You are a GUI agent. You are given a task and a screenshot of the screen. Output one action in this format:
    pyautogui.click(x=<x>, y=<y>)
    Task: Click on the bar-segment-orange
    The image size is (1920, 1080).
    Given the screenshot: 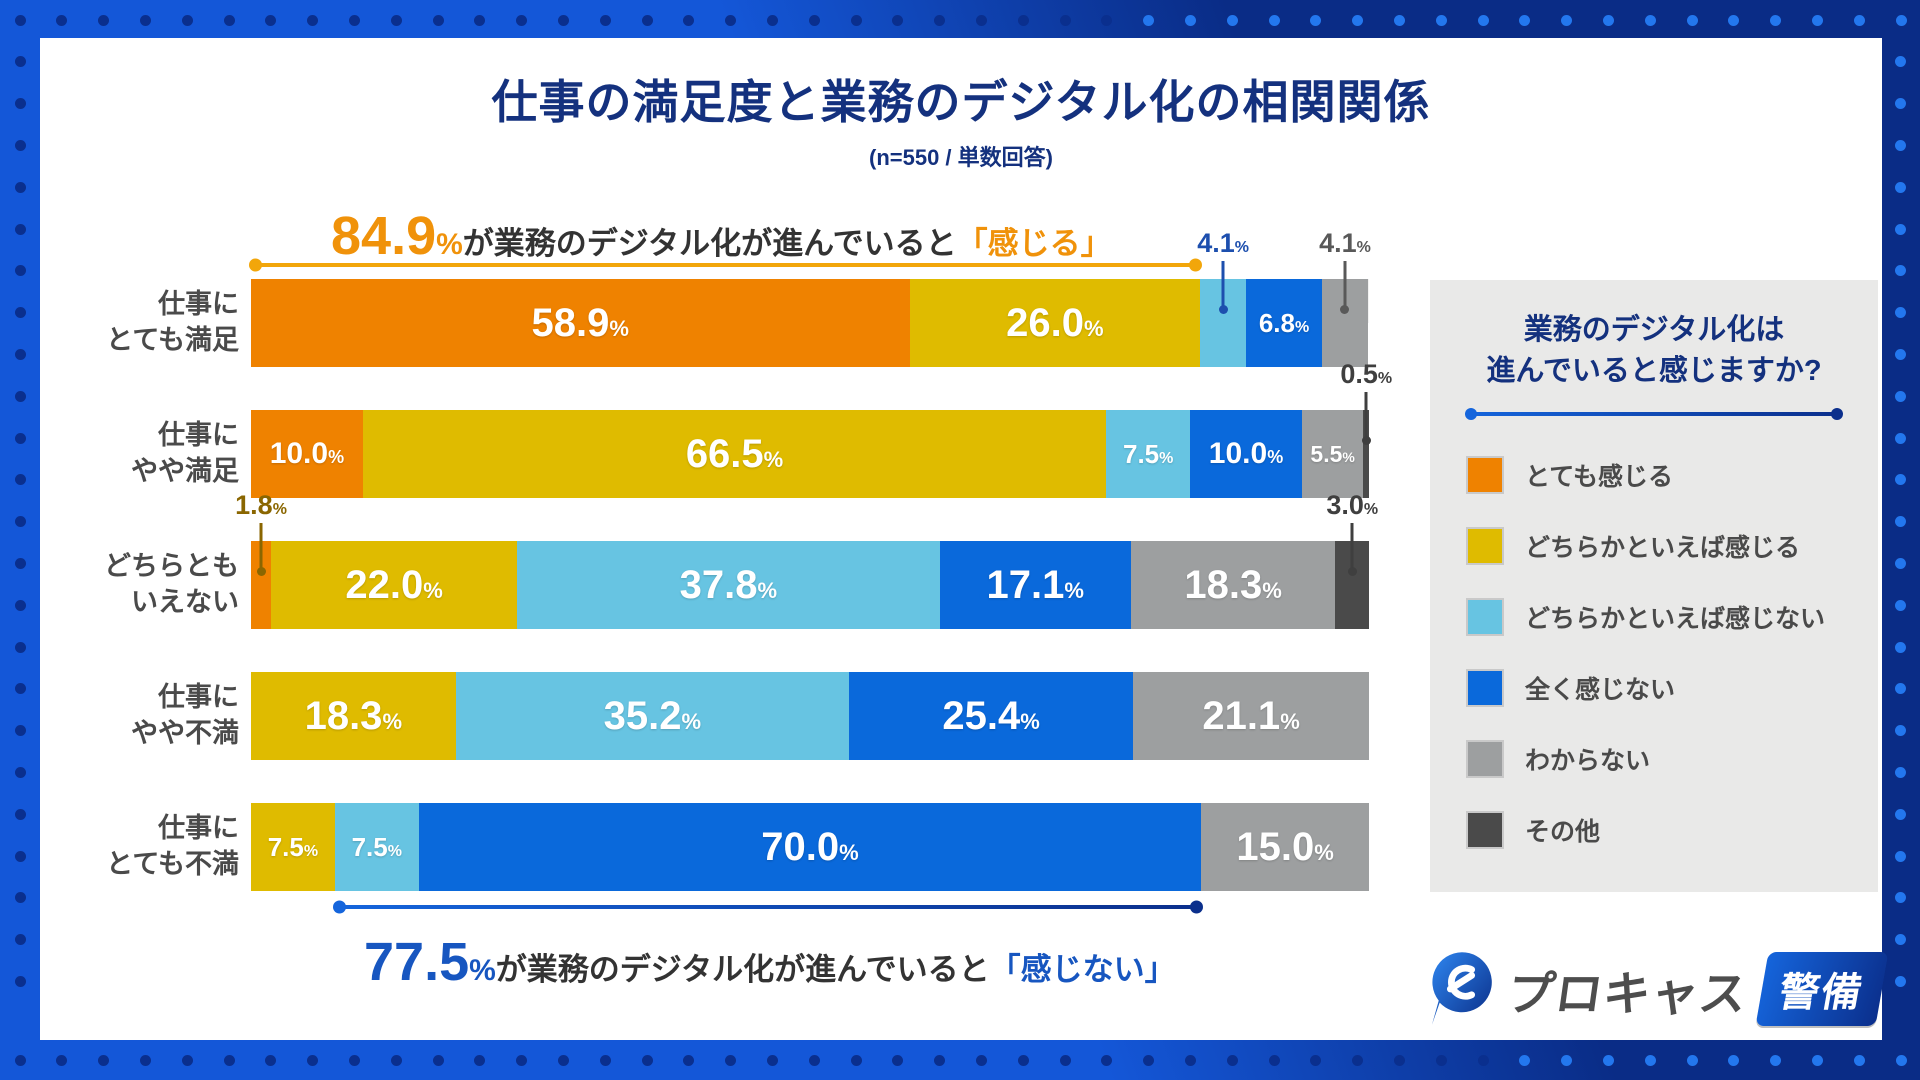 What is the action you would take?
    pyautogui.click(x=261, y=585)
    